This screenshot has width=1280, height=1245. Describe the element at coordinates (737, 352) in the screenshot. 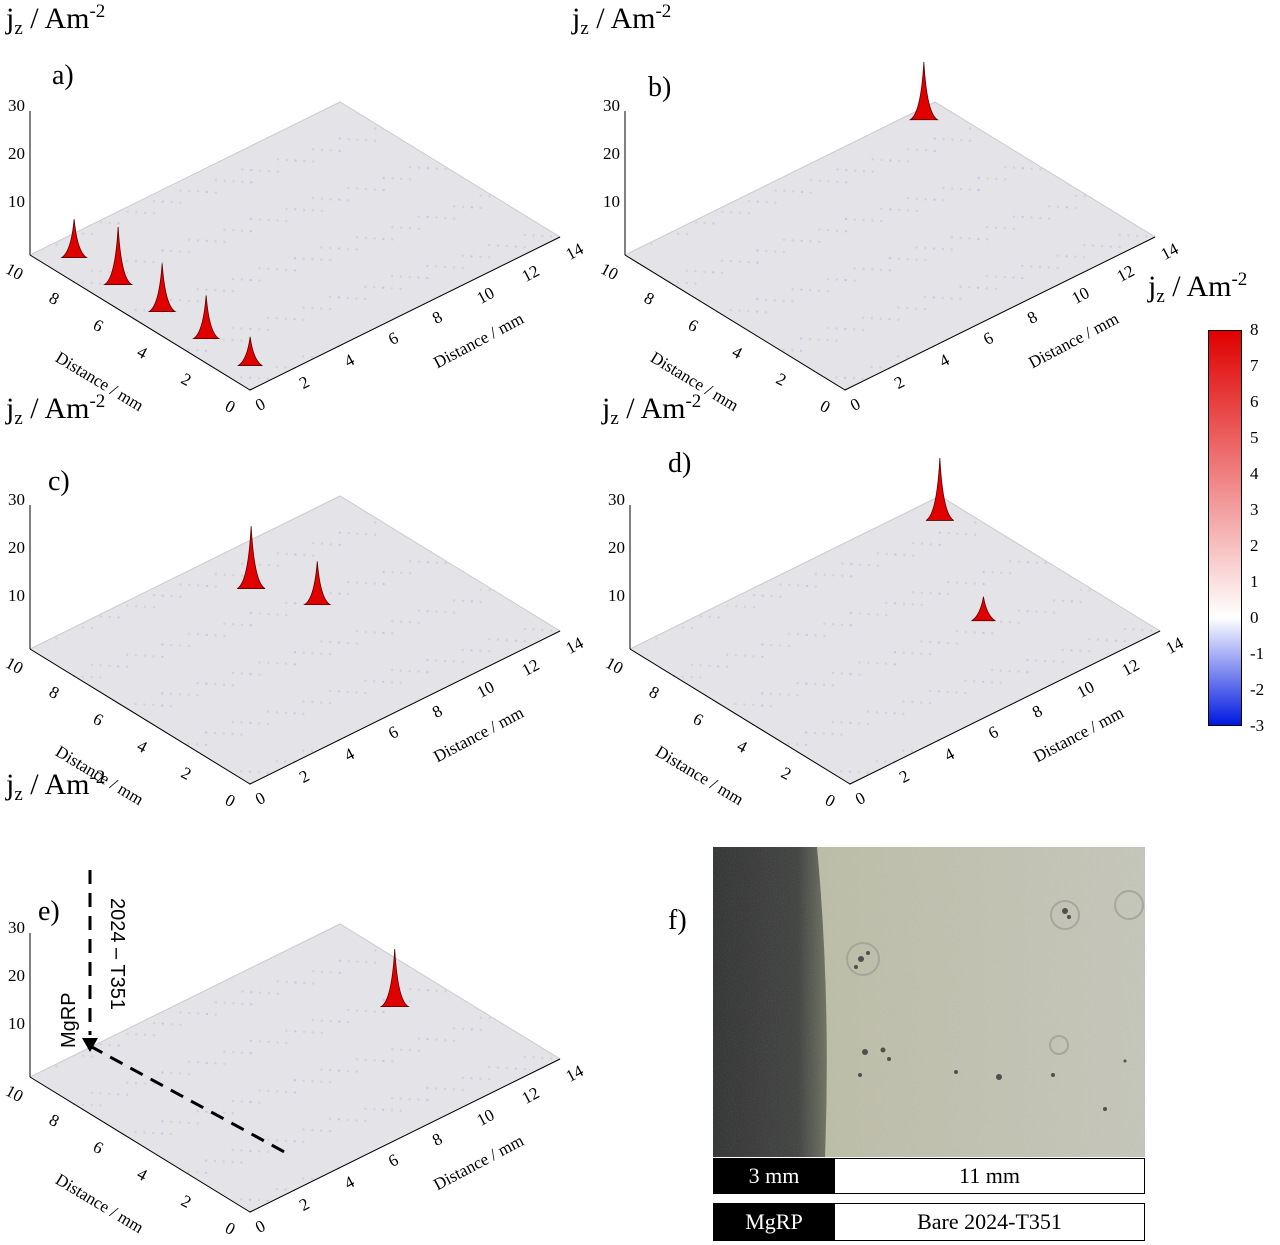

I see `y-tick-label: 4` at that location.